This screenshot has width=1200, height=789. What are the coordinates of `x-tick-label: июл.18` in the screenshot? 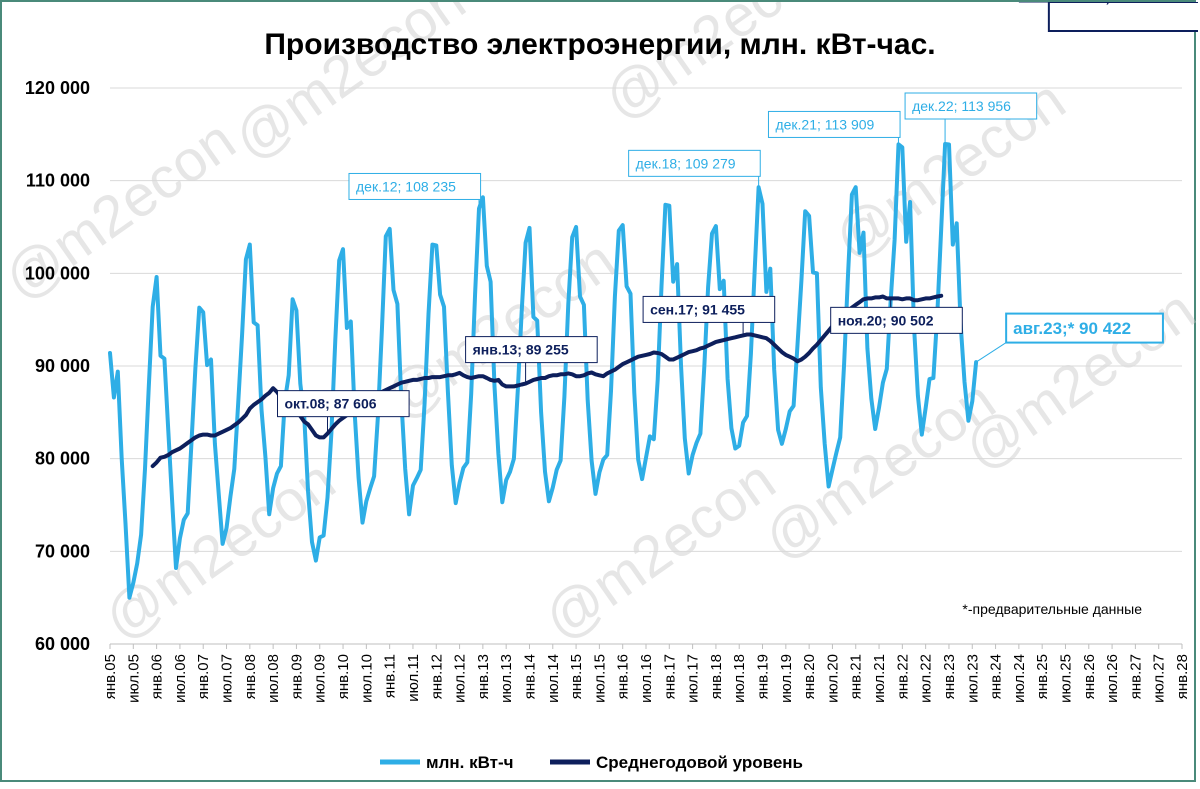 It's located at (739, 678).